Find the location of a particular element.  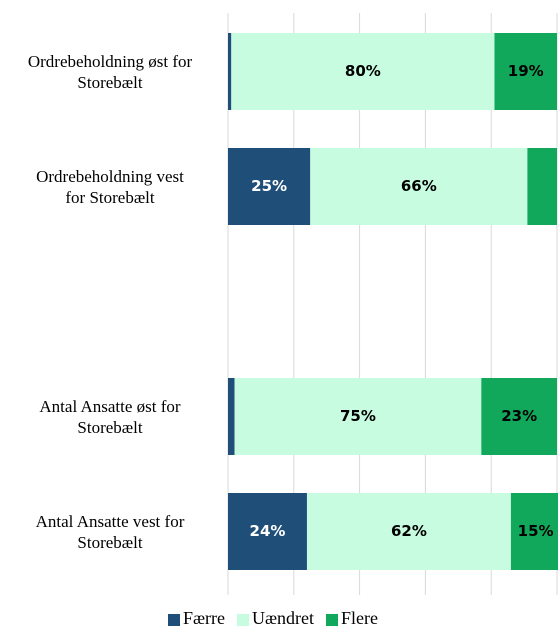

legend-label: Flere is located at coordinates (359, 618).